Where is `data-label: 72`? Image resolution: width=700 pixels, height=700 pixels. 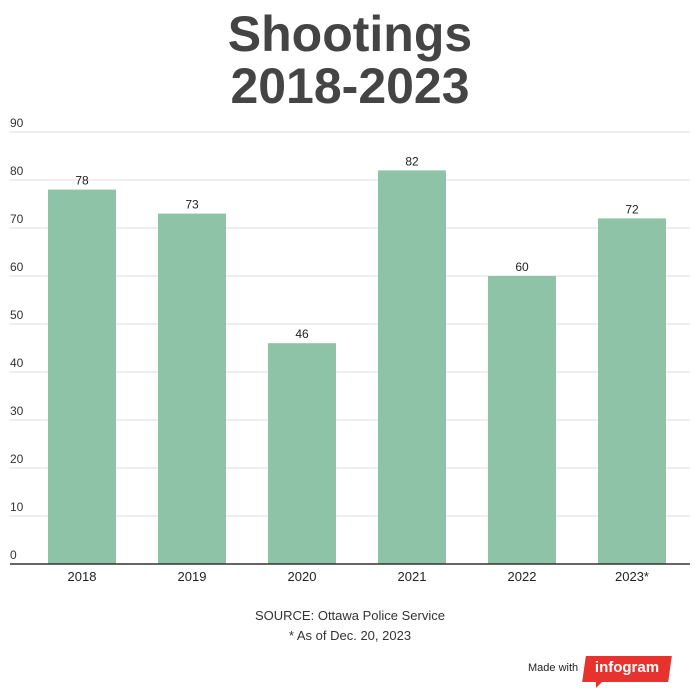
data-label: 72 is located at coordinates (632, 209).